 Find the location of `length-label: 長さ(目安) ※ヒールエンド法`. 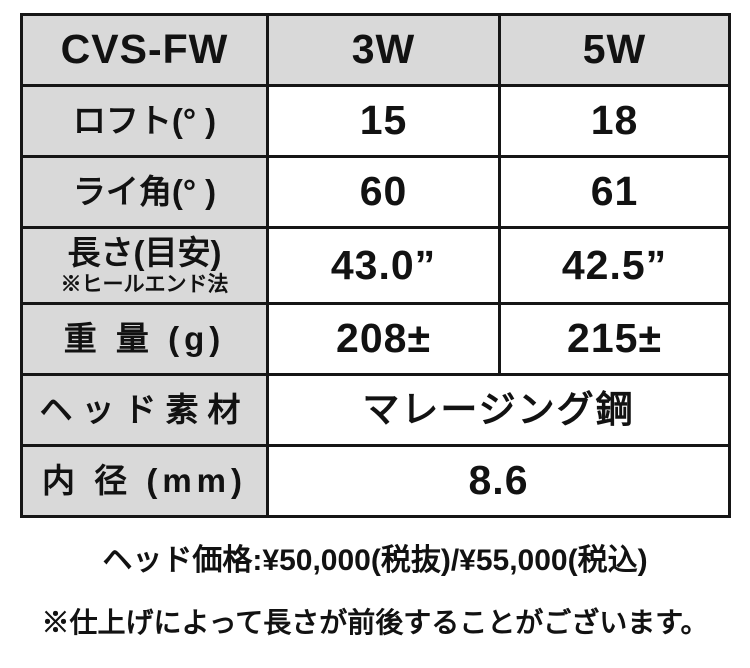

length-label: 長さ(目安) ※ヒールエンド法 is located at coordinates (144, 265).